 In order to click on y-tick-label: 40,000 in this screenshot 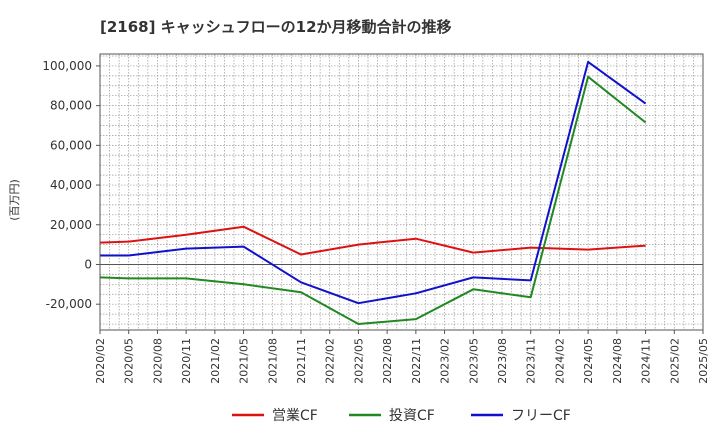, I will do `click(71, 185)`.